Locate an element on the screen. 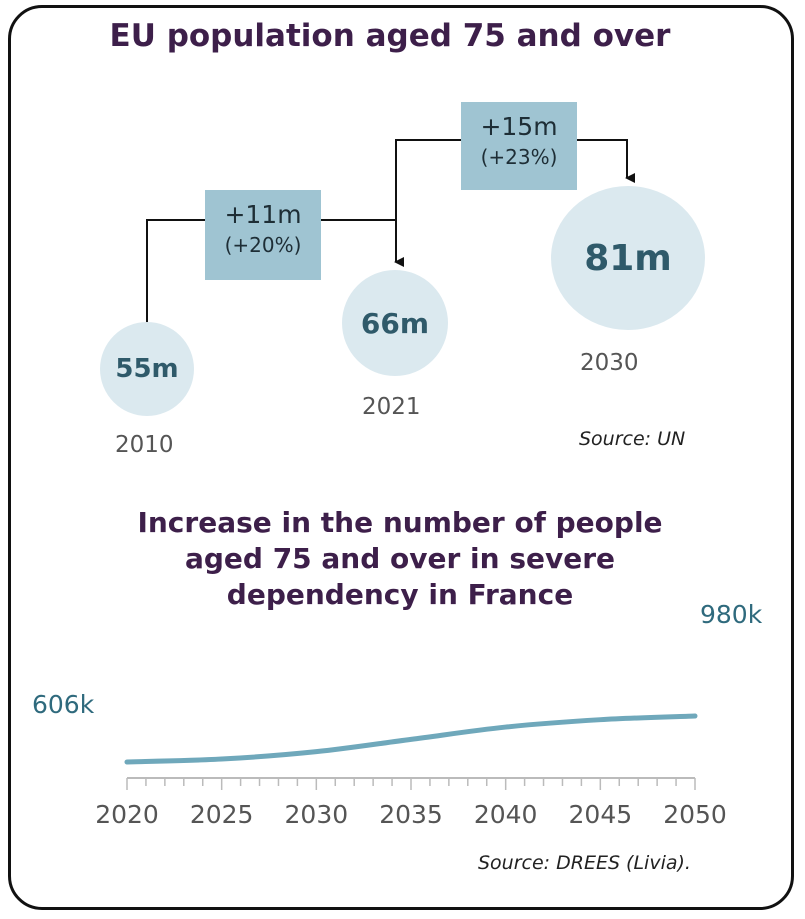 This screenshot has height=919, width=805. france-line-chart is located at coordinates (411, 751).